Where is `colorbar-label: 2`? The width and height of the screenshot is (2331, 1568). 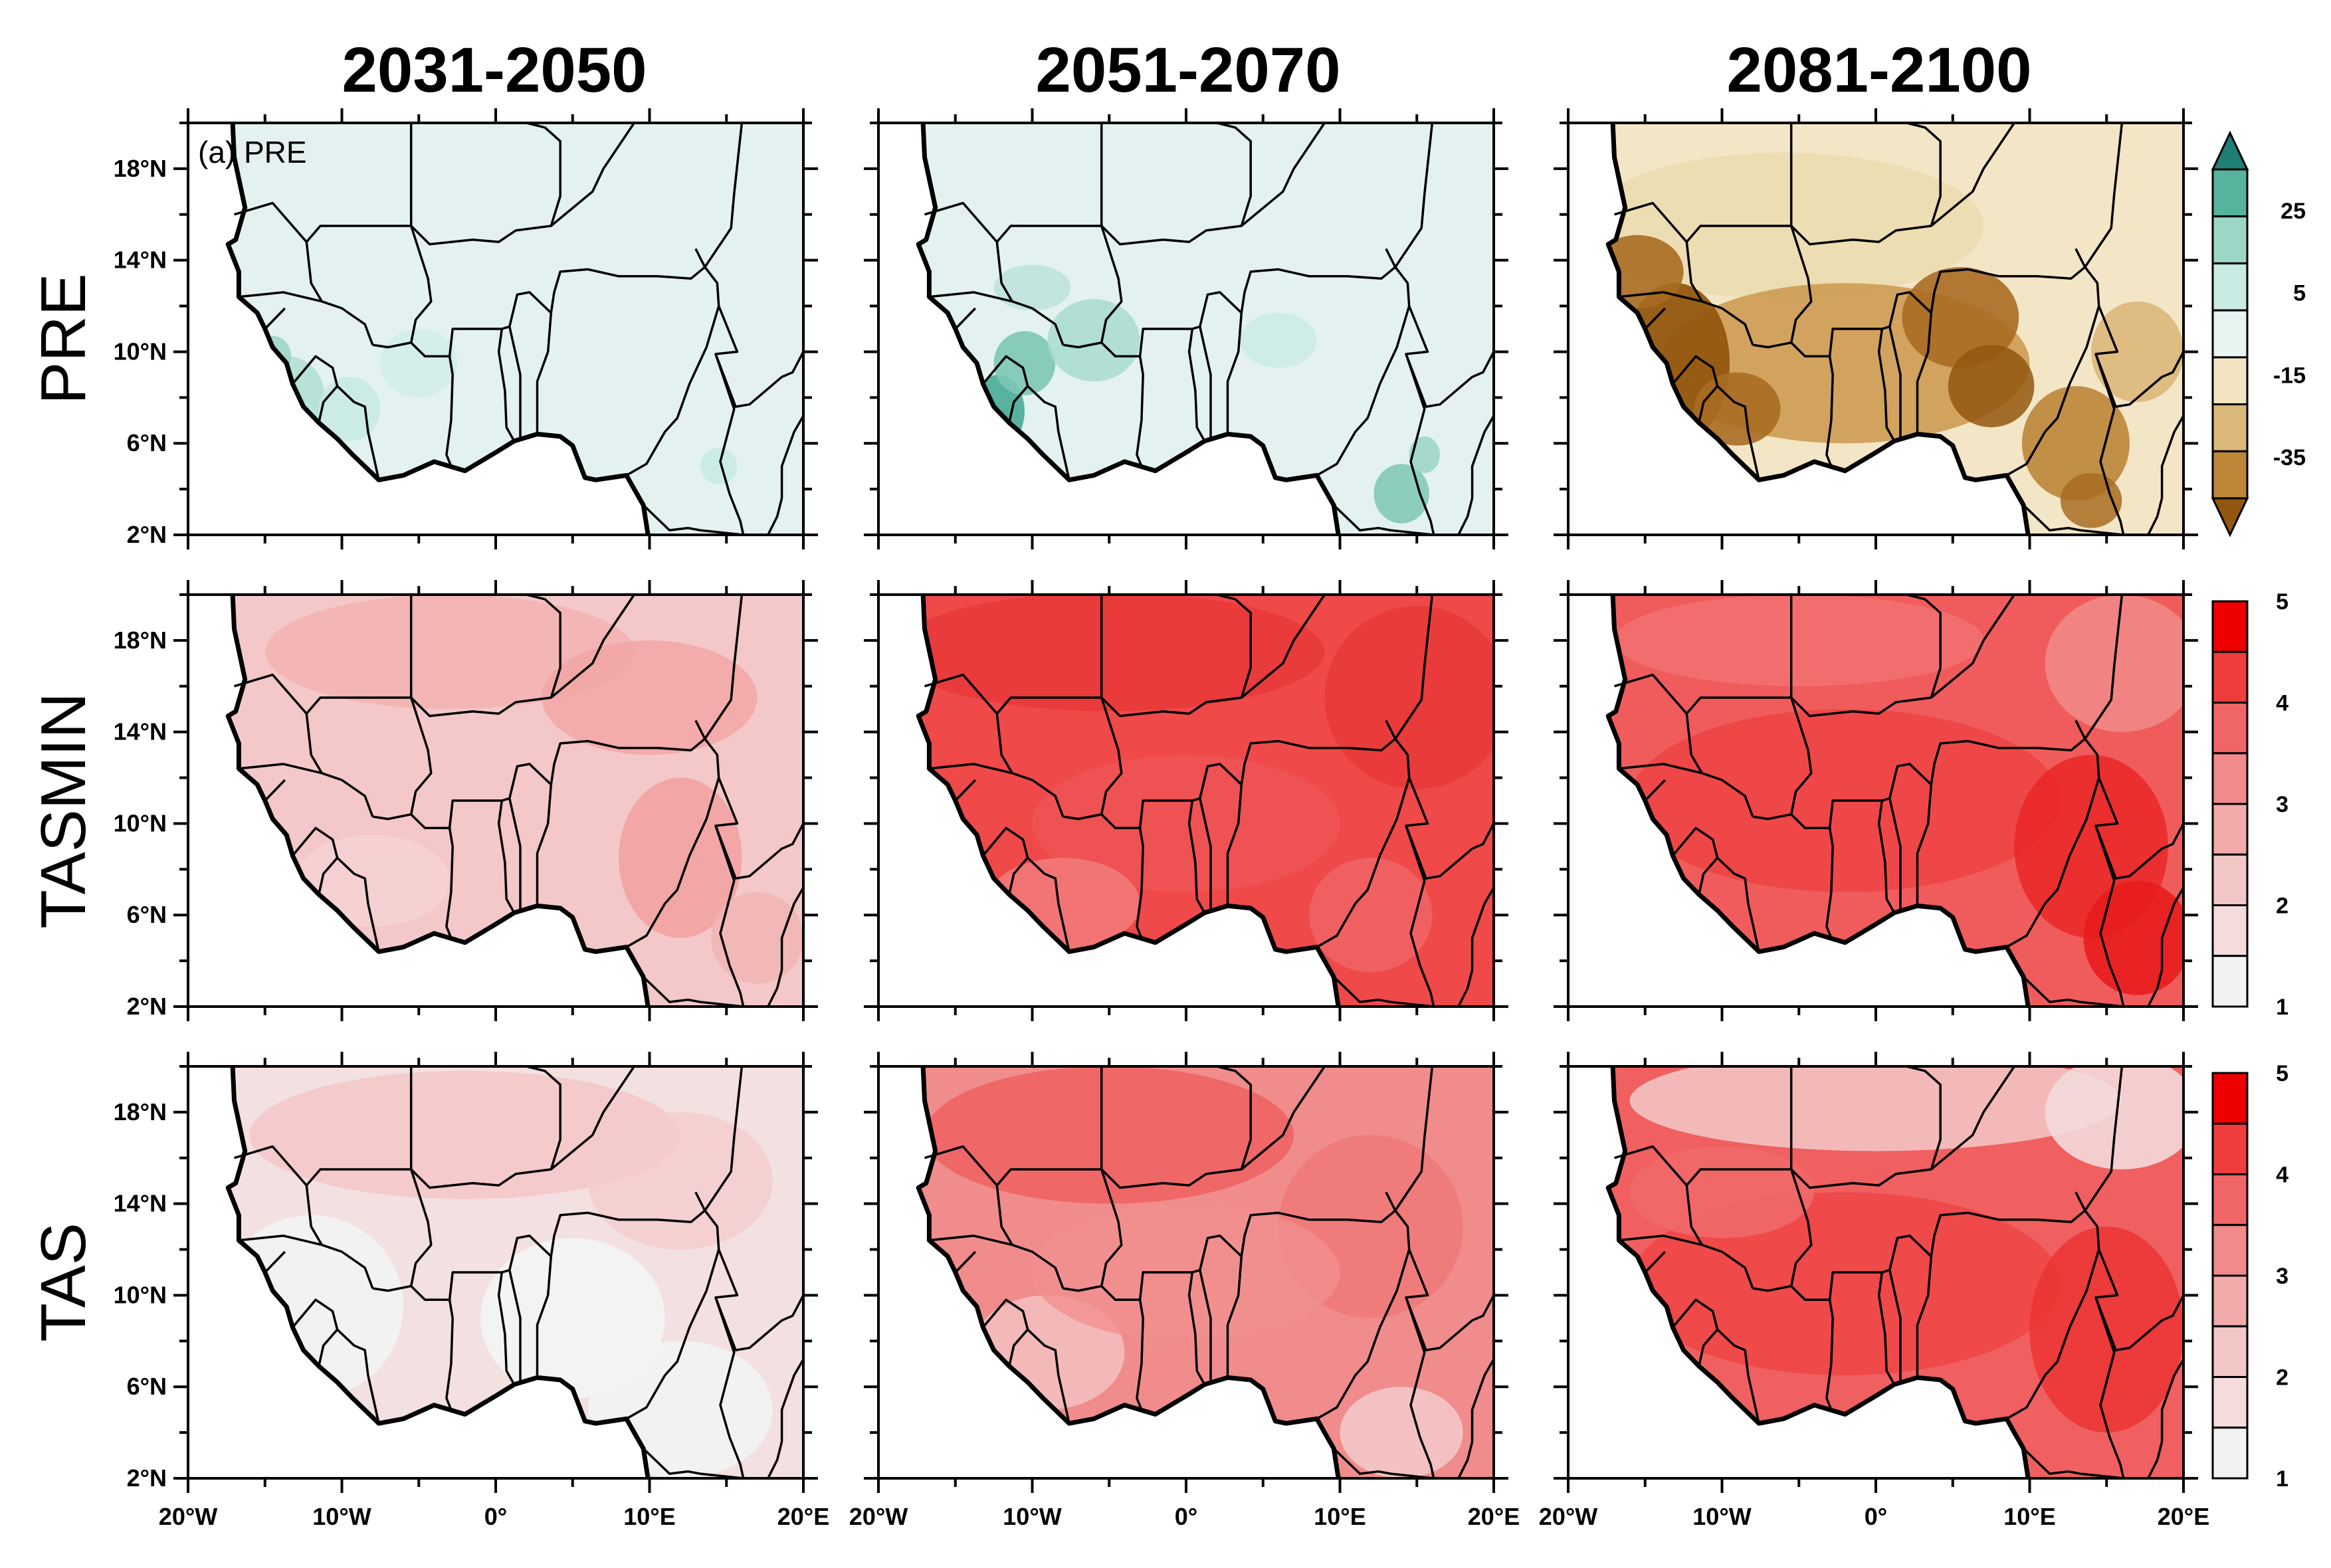 colorbar-label: 2 is located at coordinates (2282, 906).